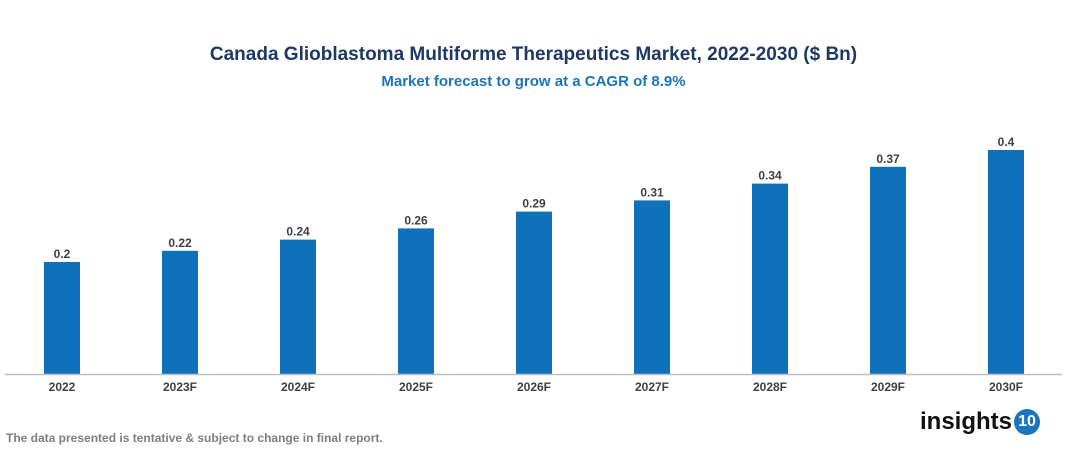  What do you see at coordinates (1027, 422) in the screenshot?
I see `logo-badge: 10` at bounding box center [1027, 422].